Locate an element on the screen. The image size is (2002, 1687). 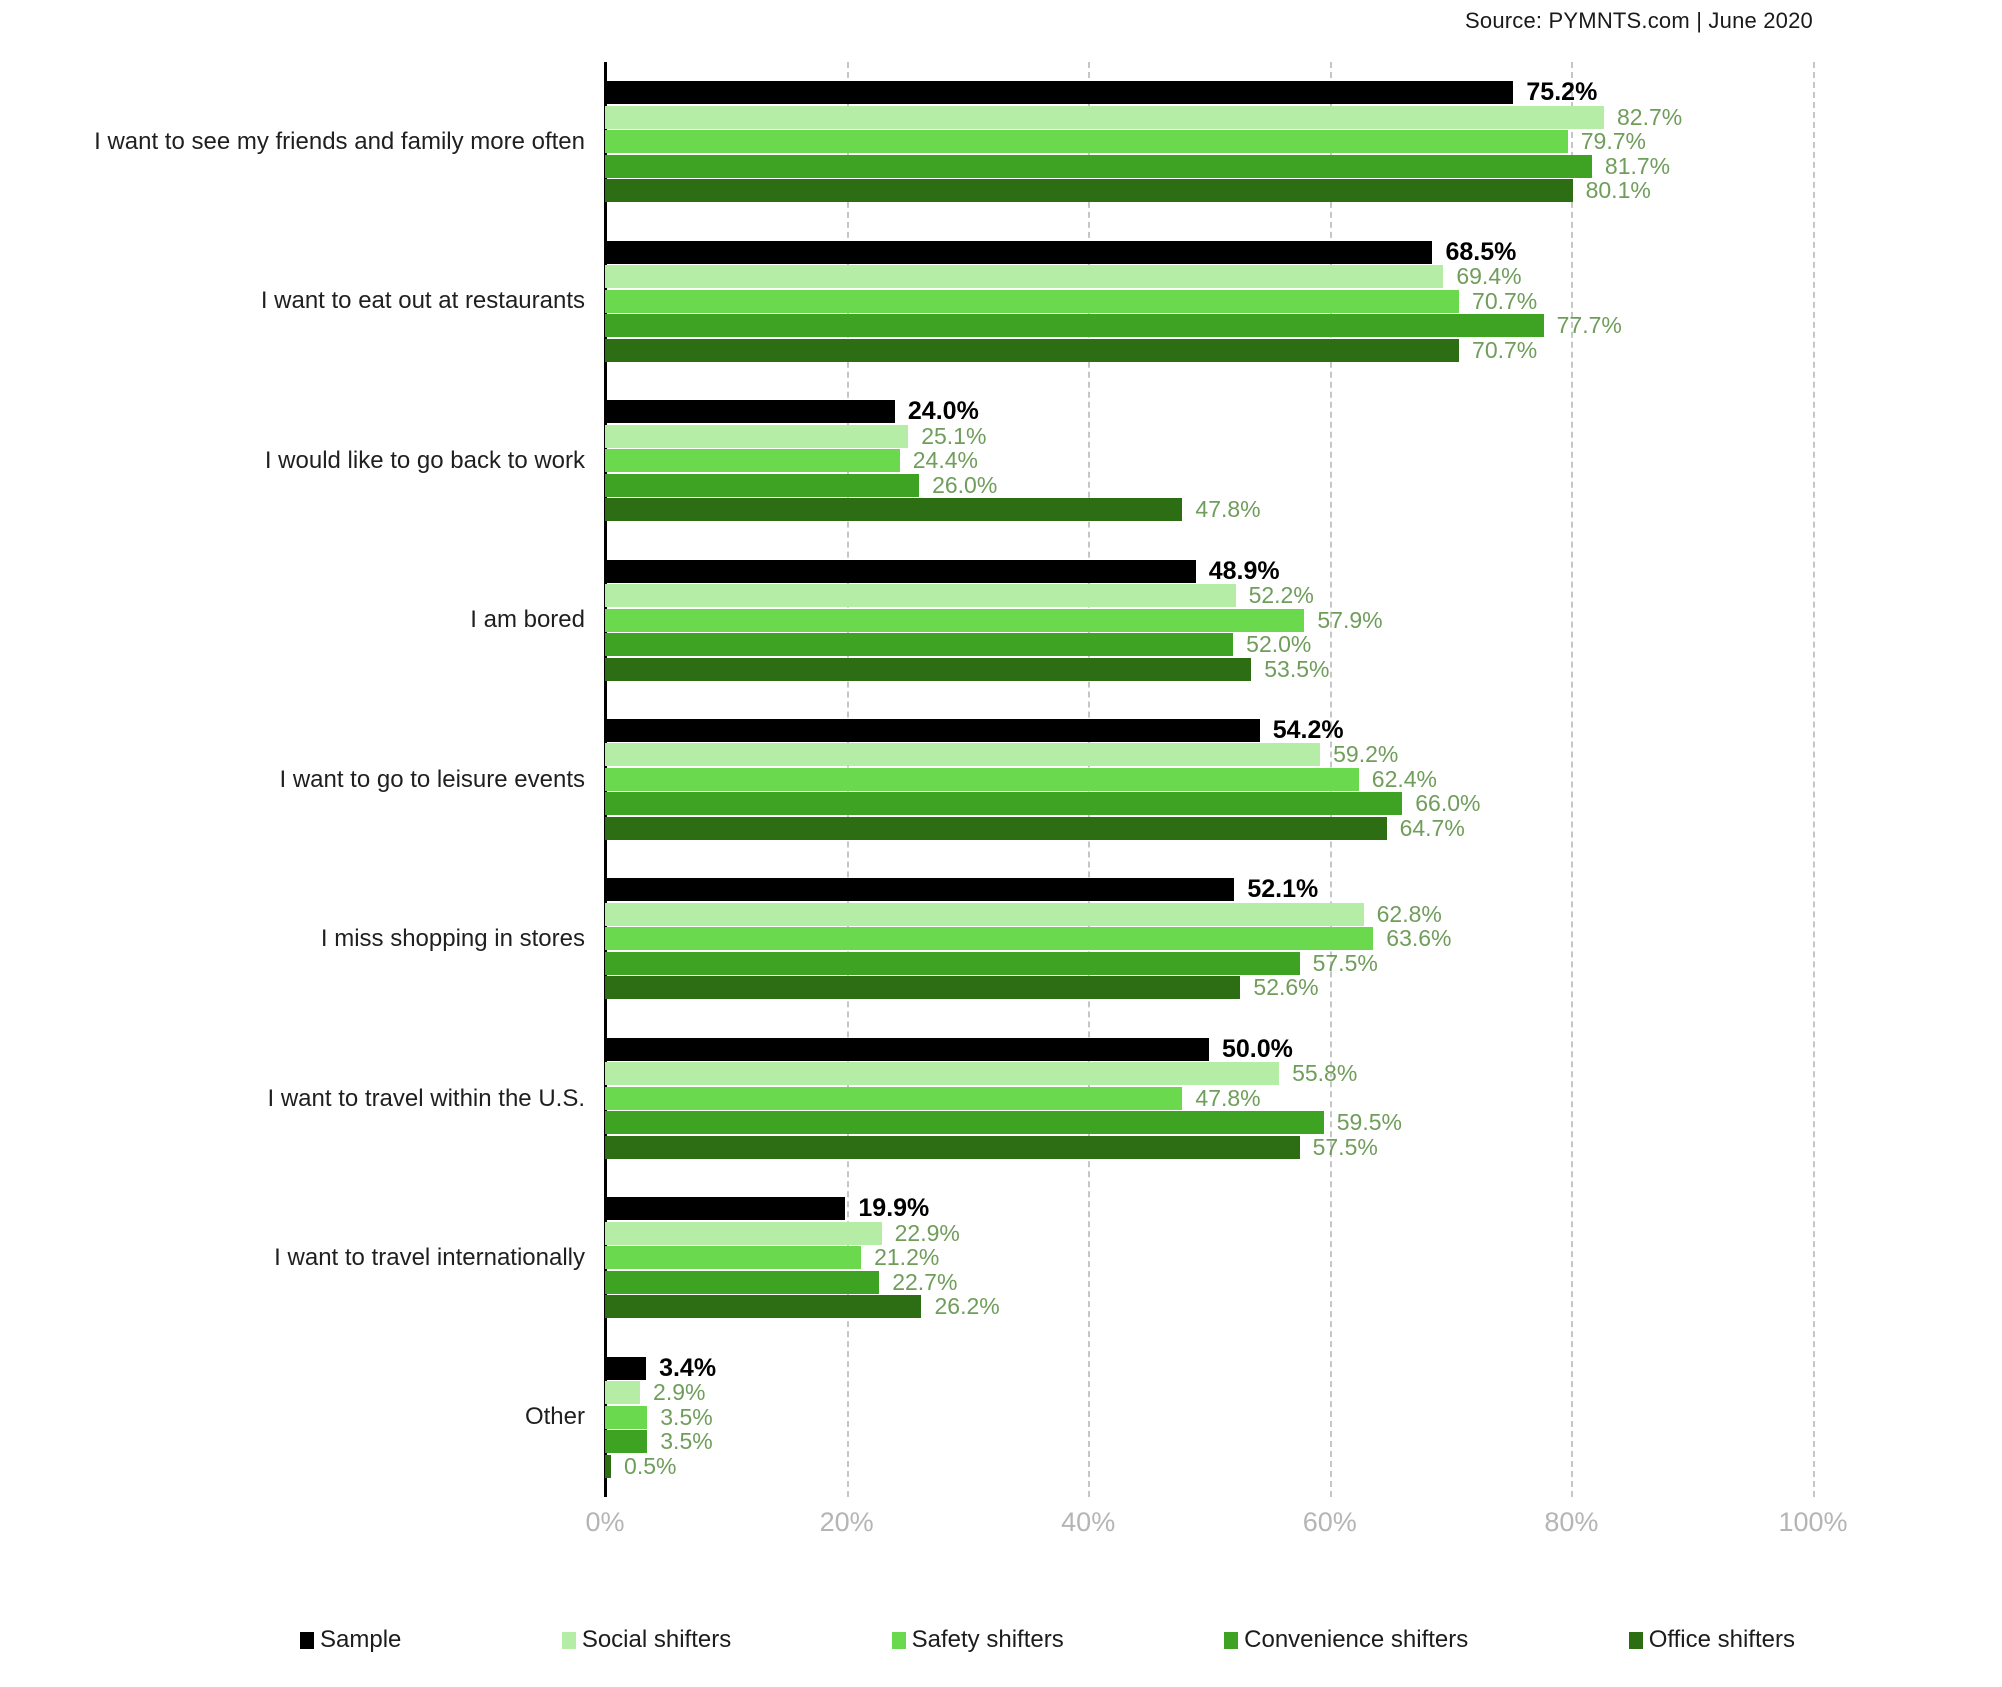
bar-row-social-shifters: 82.7% is located at coordinates (1209, 117).